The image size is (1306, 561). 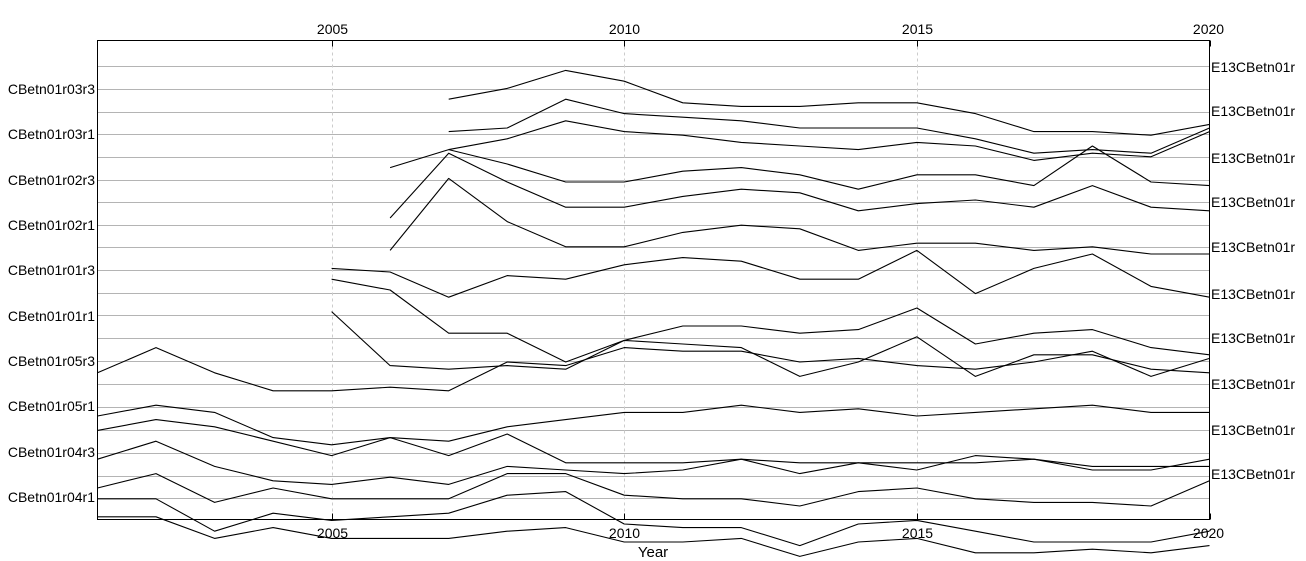 What do you see at coordinates (1253, 247) in the screenshot?
I see `series-label-right-5: E13CBetn01r` at bounding box center [1253, 247].